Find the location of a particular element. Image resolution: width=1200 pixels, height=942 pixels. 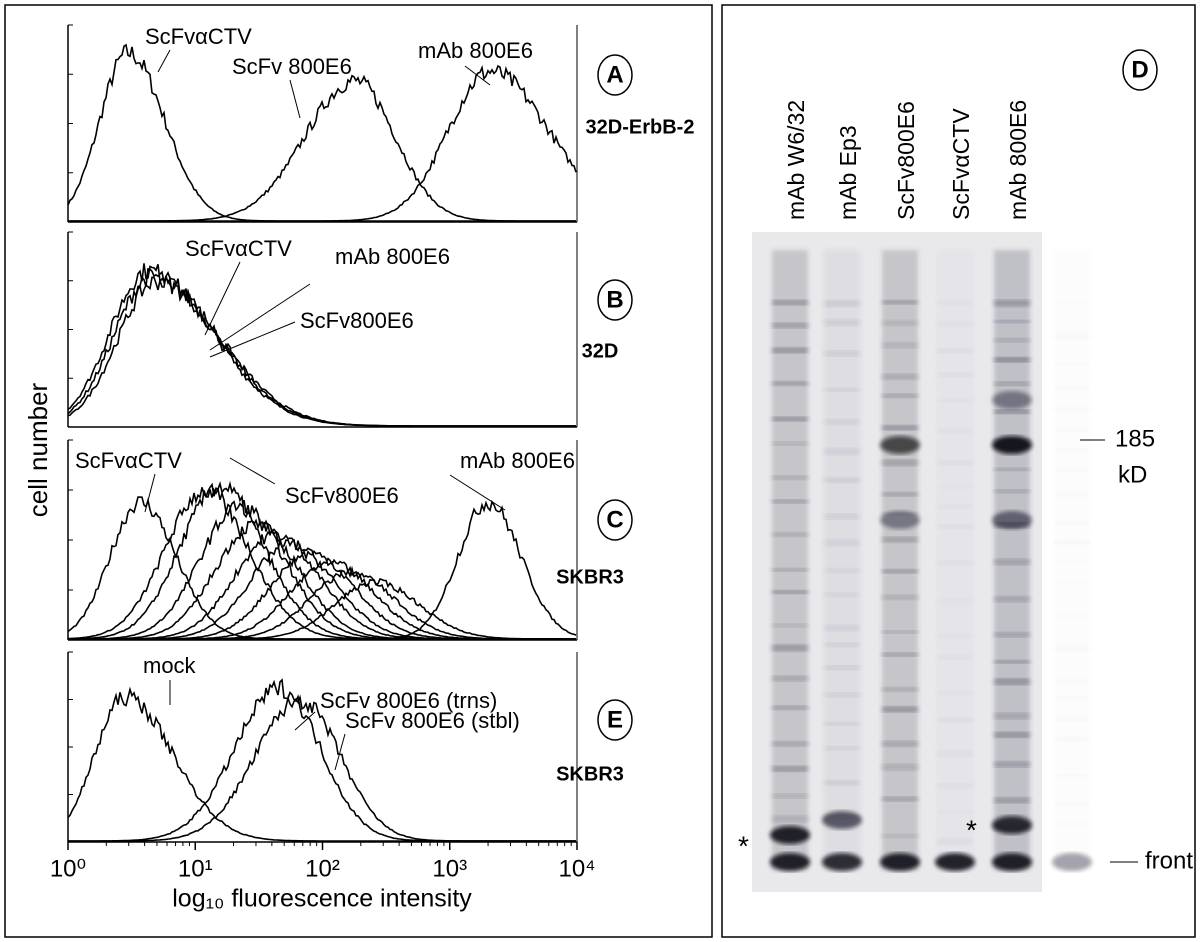

cell-line: SKBR3 is located at coordinates (590, 577).